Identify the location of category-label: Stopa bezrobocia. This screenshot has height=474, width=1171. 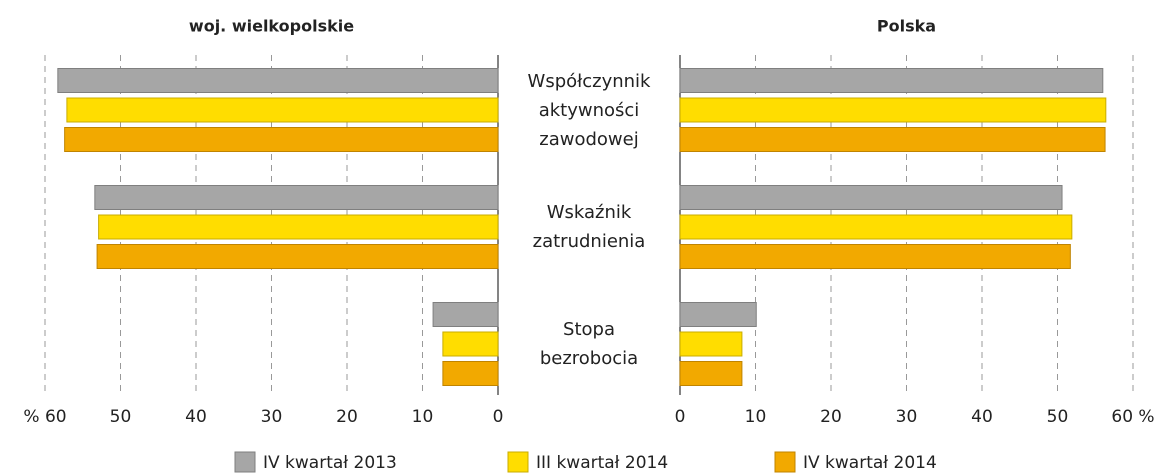
(589, 344).